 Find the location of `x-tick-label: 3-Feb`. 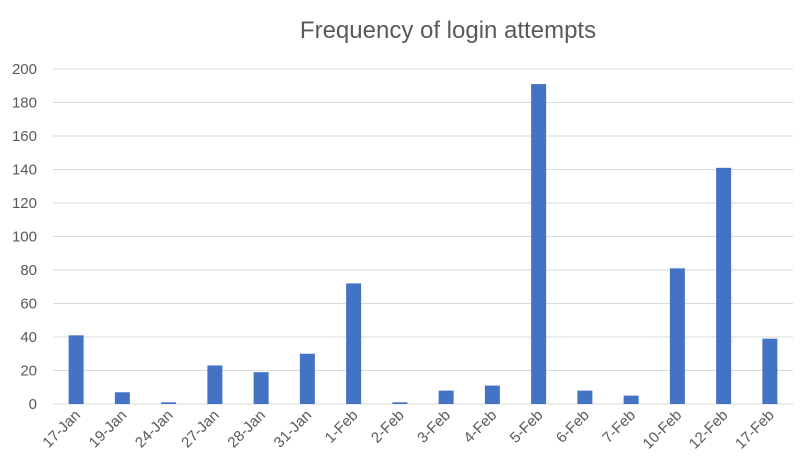

x-tick-label: 3-Feb is located at coordinates (434, 427).